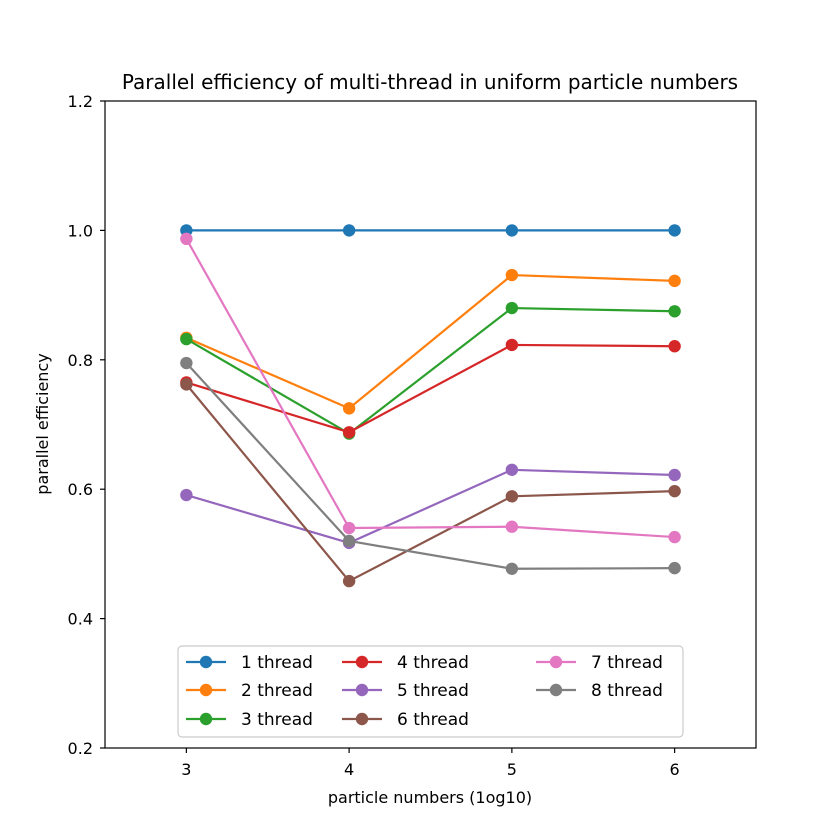 The height and width of the screenshot is (840, 840). Describe the element at coordinates (80, 748) in the screenshot. I see `y-tick-label: 0.2` at that location.